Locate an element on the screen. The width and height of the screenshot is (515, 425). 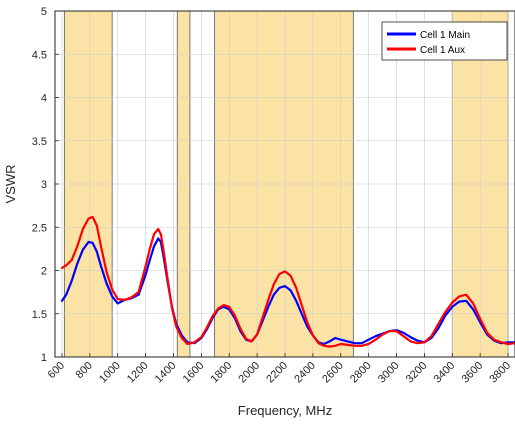
y-tick-label: 5 is located at coordinates (44, 12).